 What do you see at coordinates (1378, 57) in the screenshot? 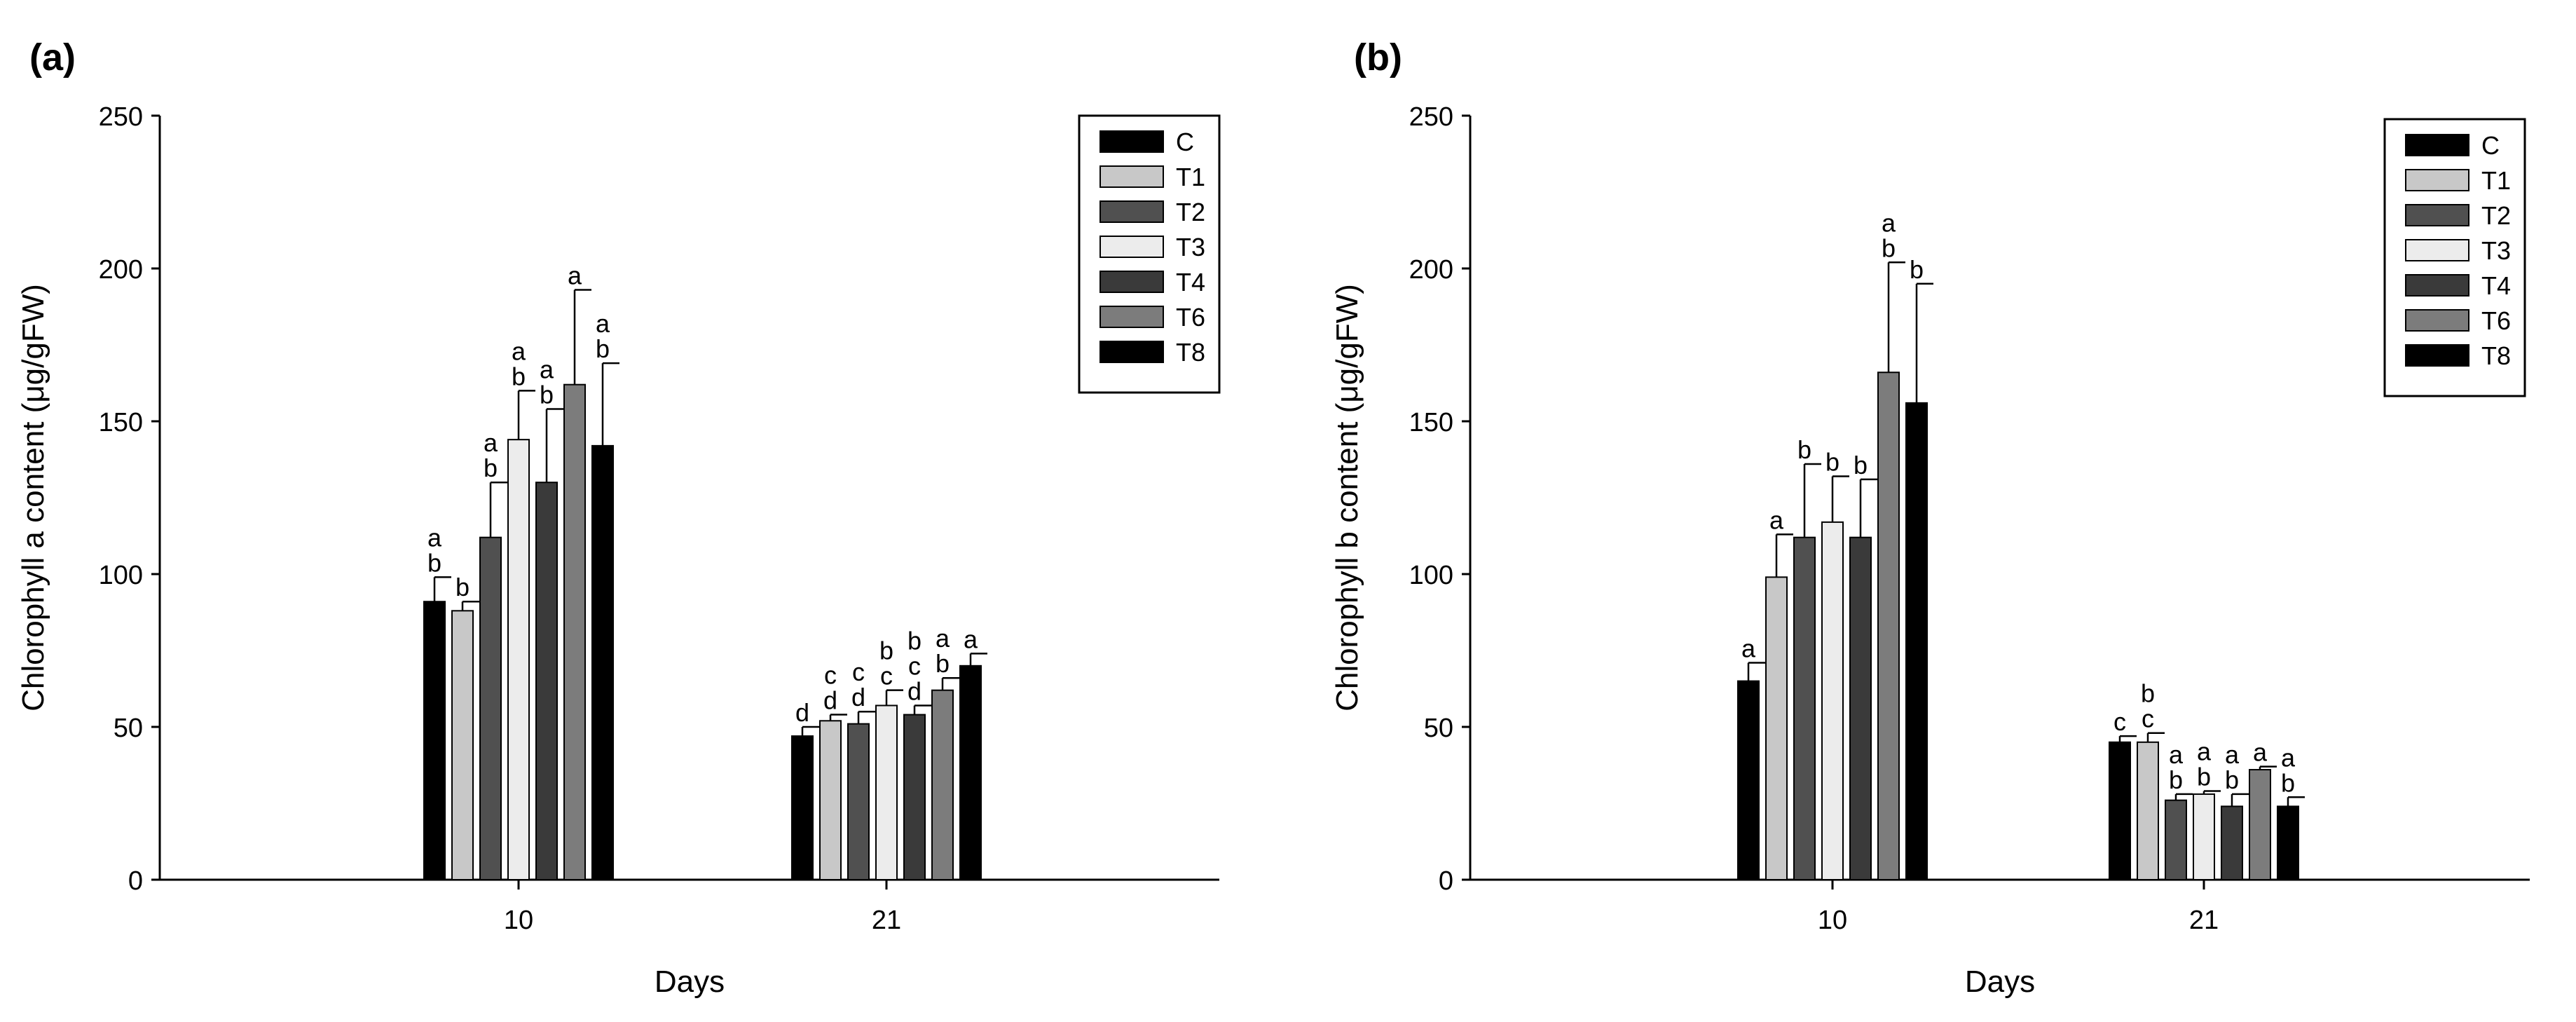
I see `panel-label: (b)` at bounding box center [1378, 57].